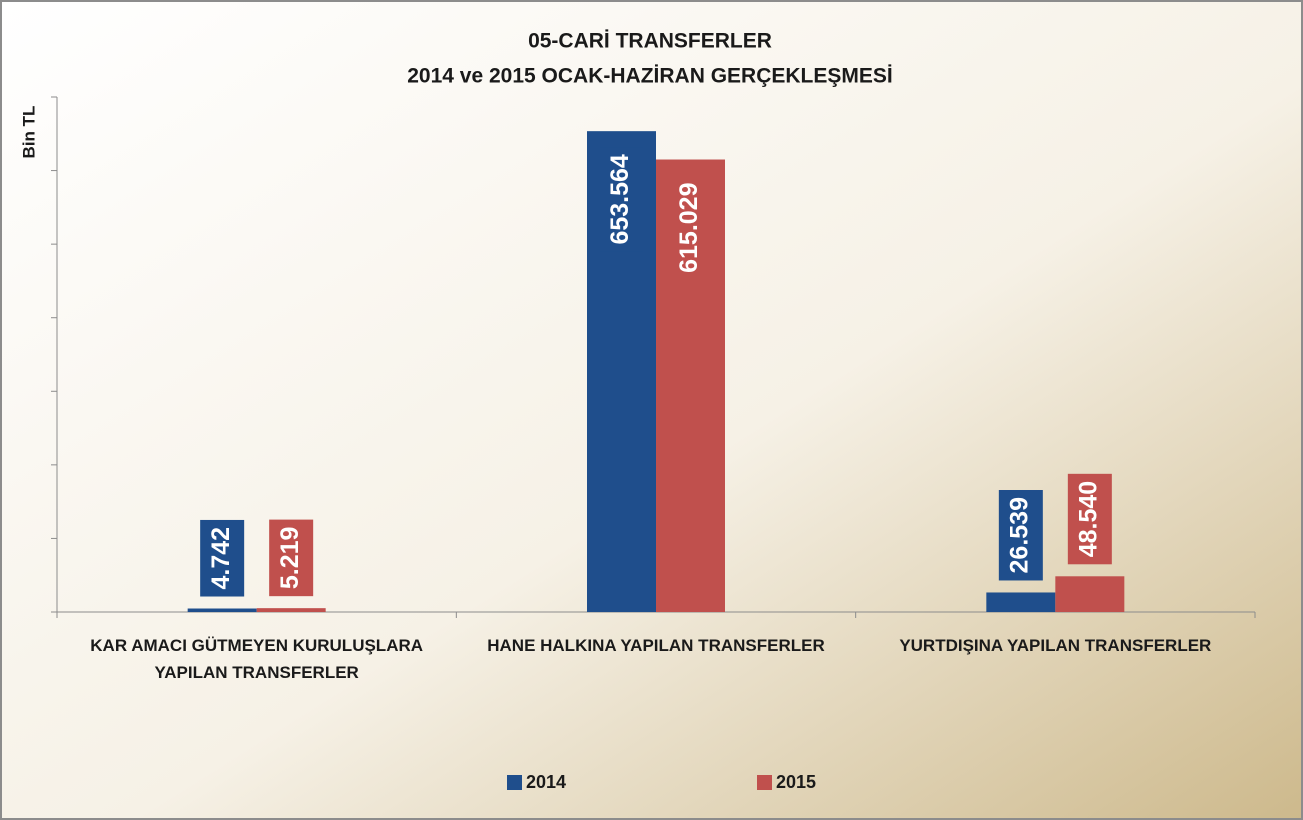 The width and height of the screenshot is (1303, 820). What do you see at coordinates (656, 645) in the screenshot?
I see `x-tick-label: HANE HALKINA YAPILAN TRANSFERLER` at bounding box center [656, 645].